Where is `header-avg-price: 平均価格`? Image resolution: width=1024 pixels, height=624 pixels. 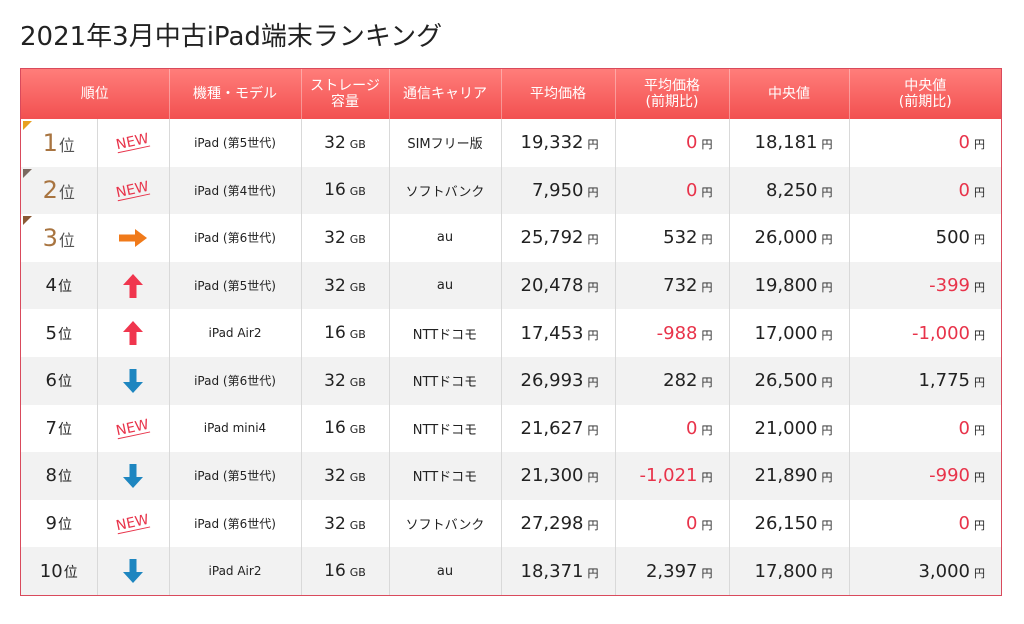 header-avg-price: 平均価格 is located at coordinates (558, 94).